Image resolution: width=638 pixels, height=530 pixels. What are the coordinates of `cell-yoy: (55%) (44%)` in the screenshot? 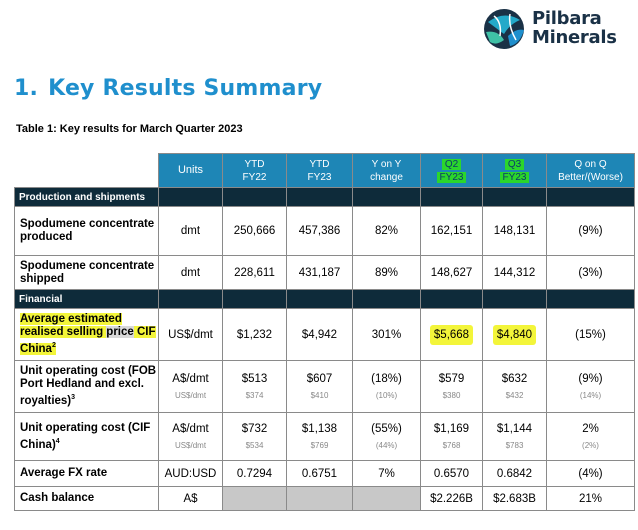 It's located at (386, 436).